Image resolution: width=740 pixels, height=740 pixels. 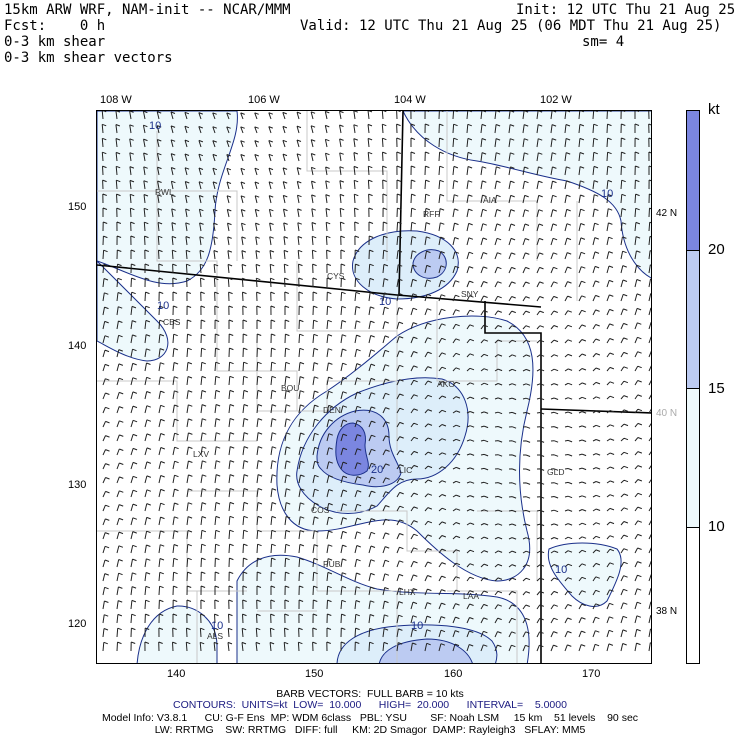 I want to click on lat-tick-40n: 40 N, so click(x=667, y=413).